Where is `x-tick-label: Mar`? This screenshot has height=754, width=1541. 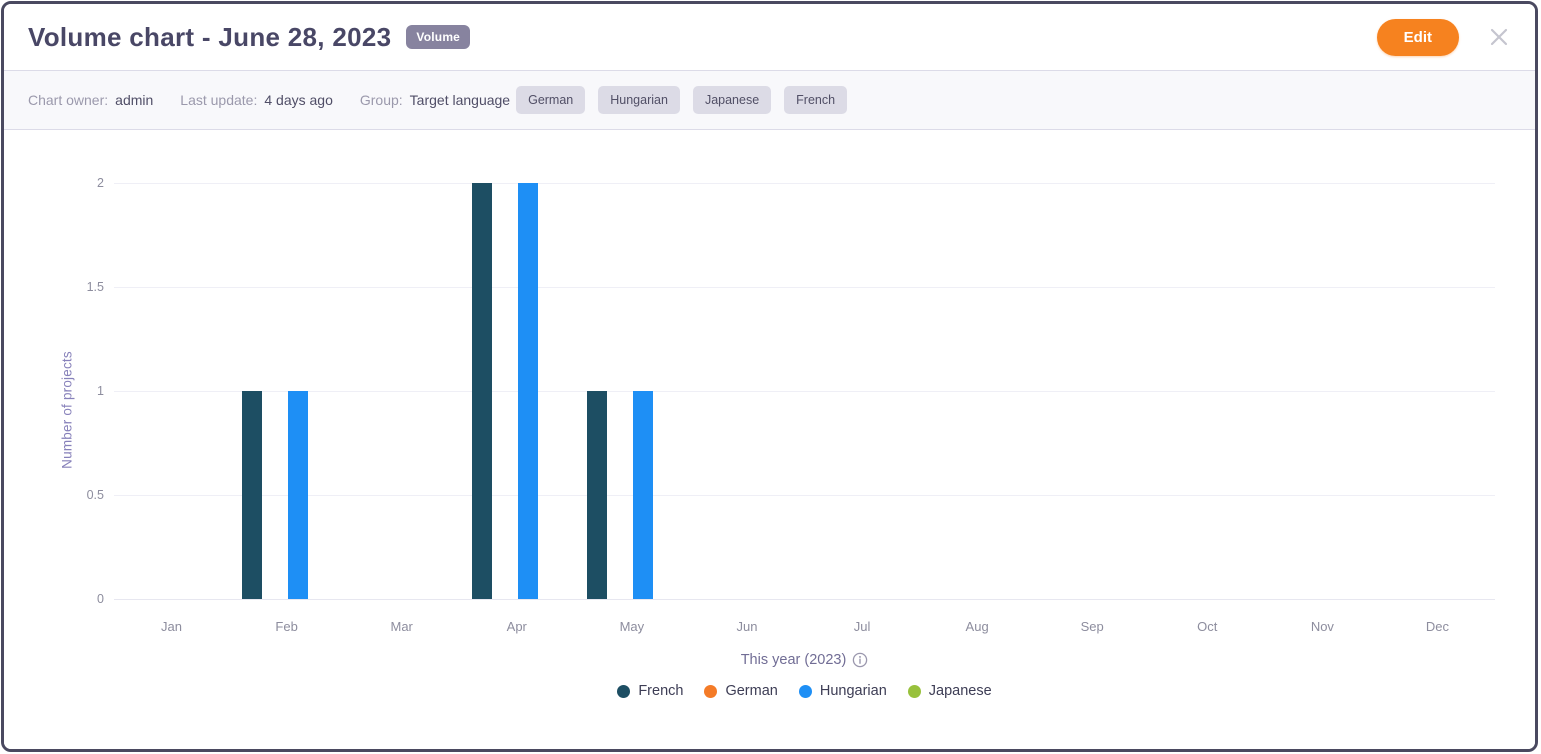
x-tick-label: Mar is located at coordinates (401, 626).